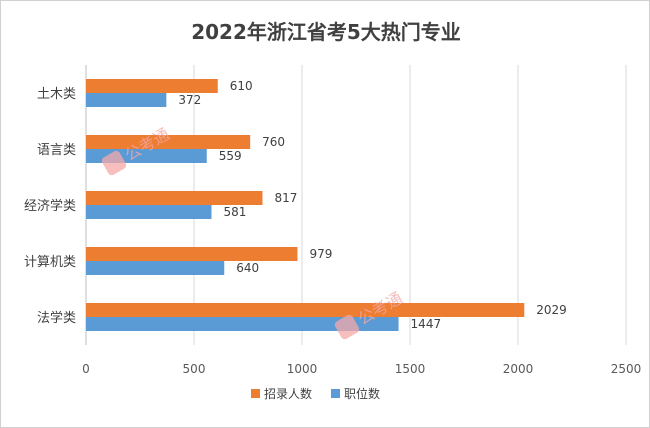 The height and width of the screenshot is (428, 650). I want to click on data-label: 372, so click(189, 100).